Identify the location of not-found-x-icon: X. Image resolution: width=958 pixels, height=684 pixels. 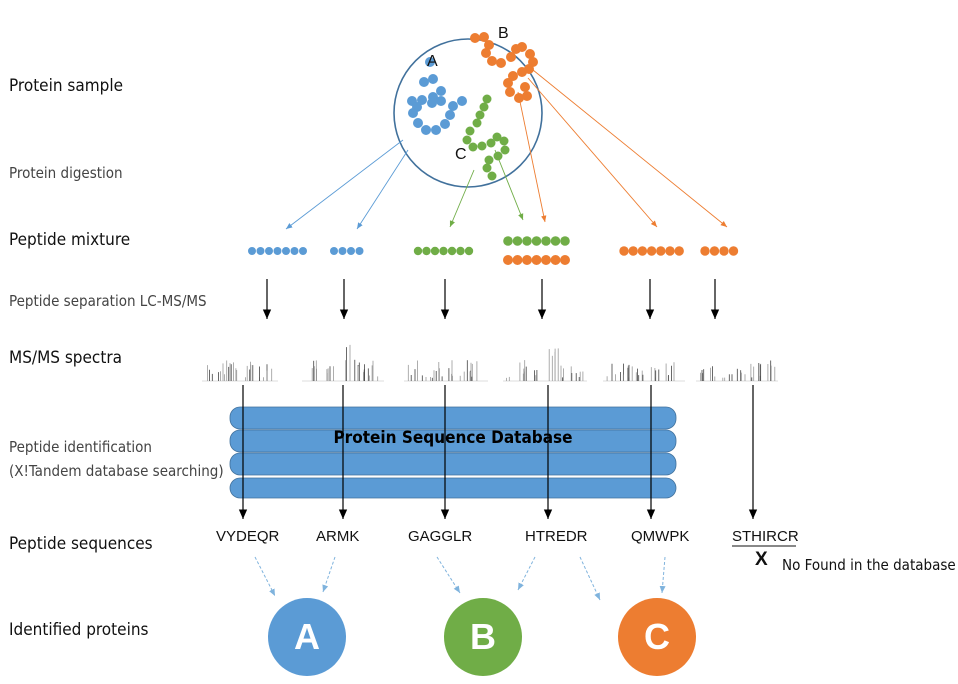
(761, 559).